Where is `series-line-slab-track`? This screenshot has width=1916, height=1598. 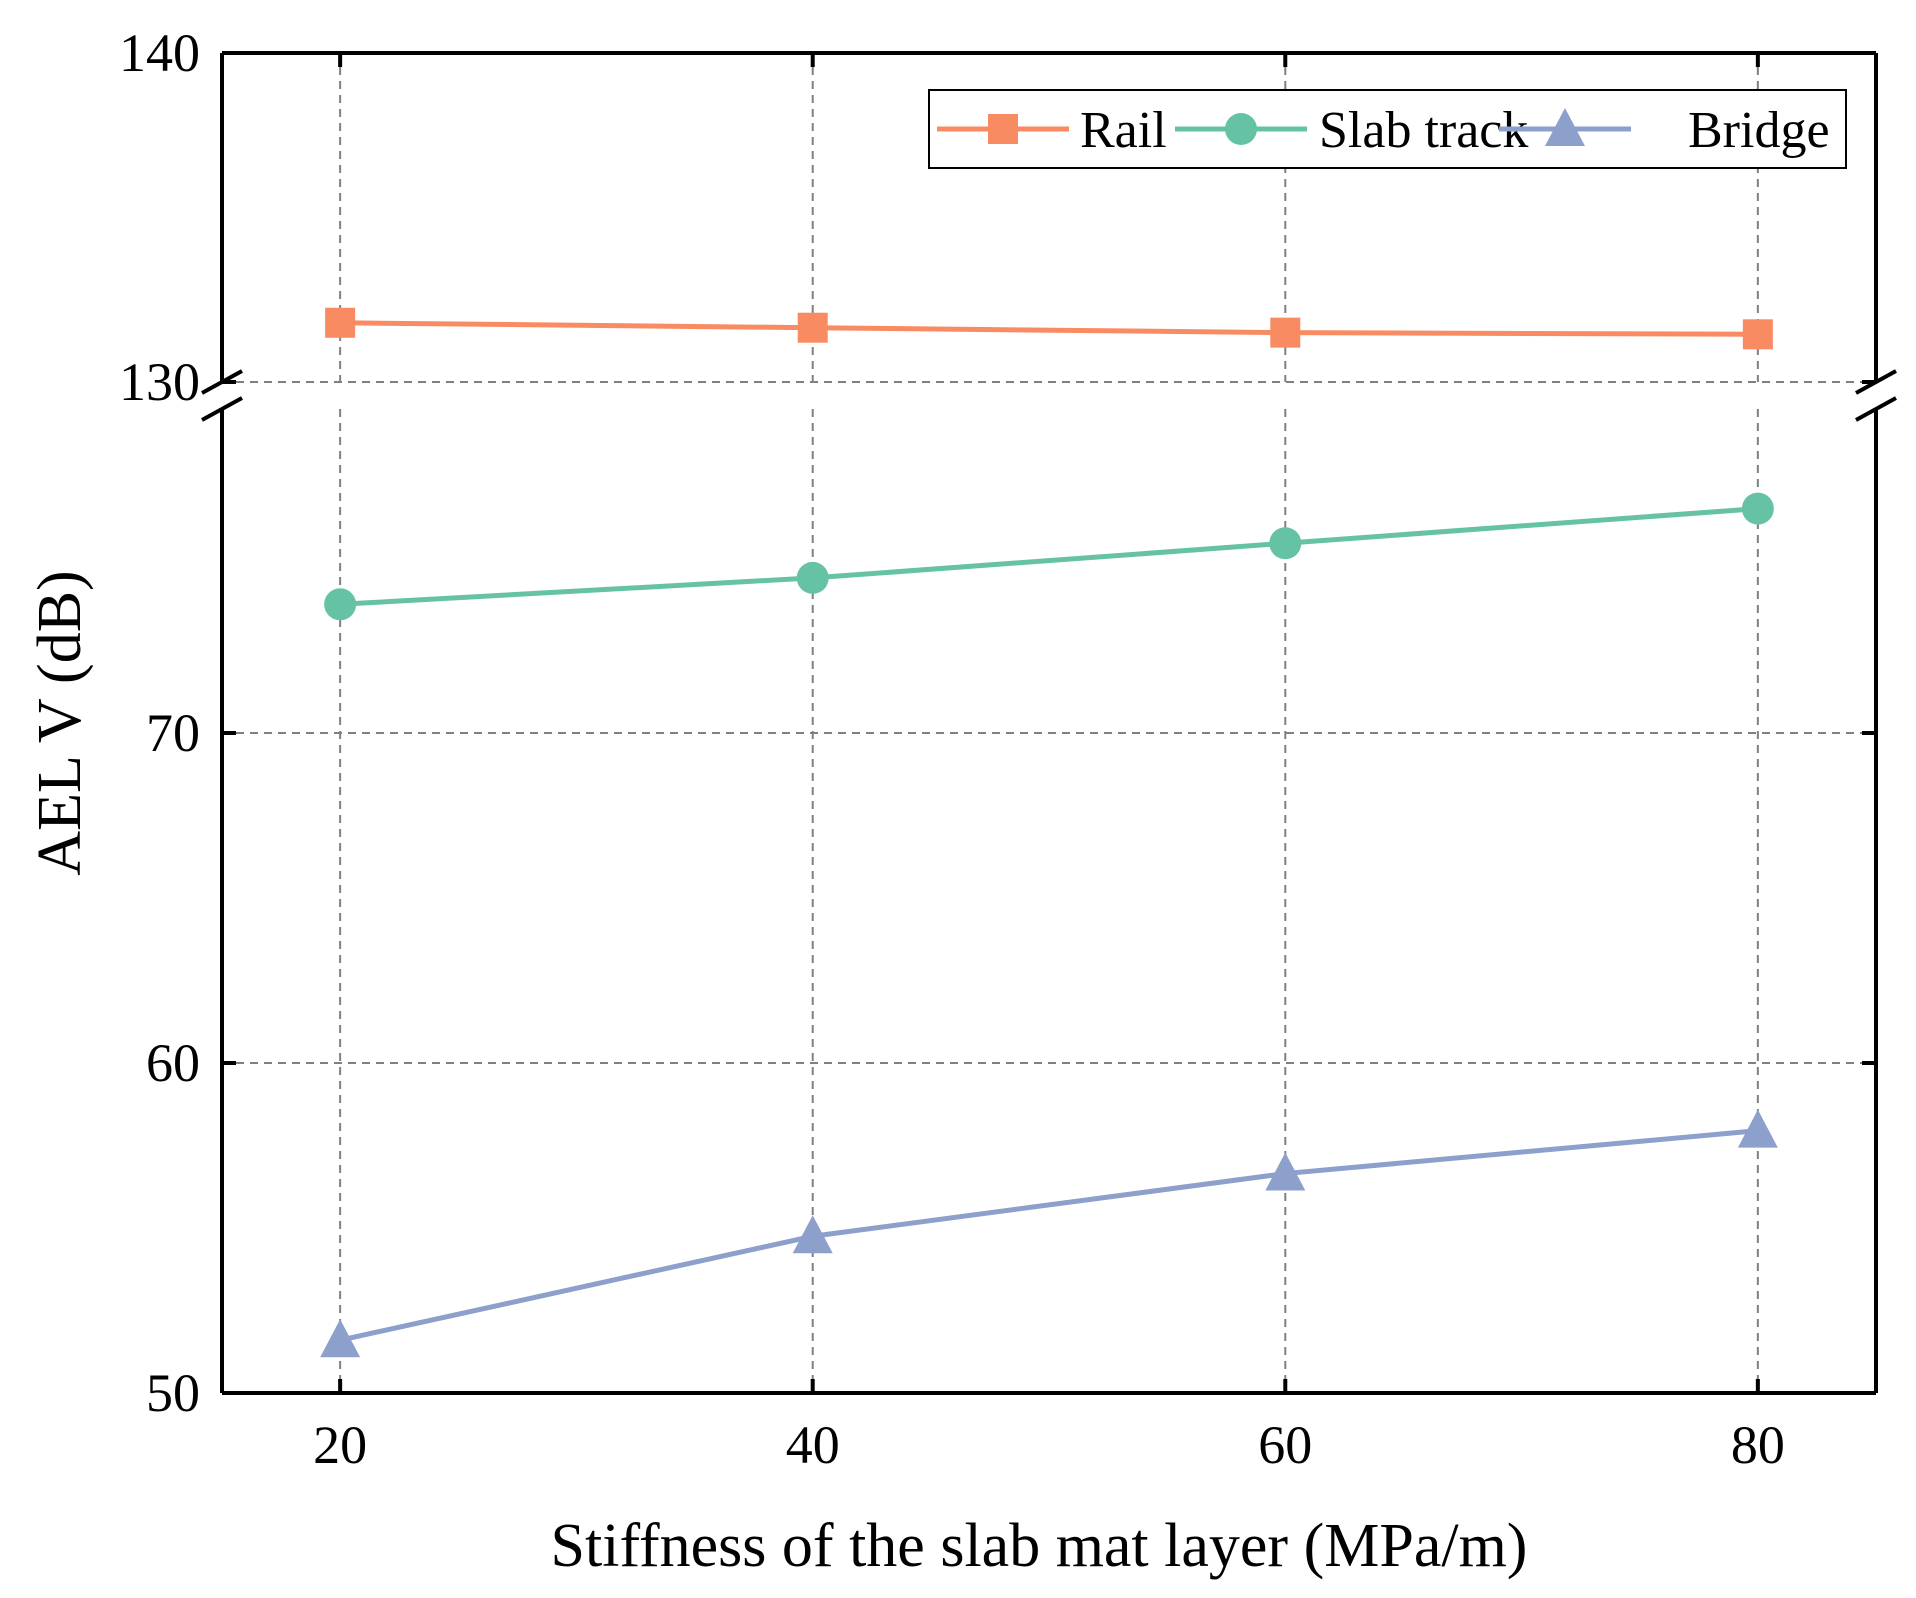 series-line-slab-track is located at coordinates (1049, 556).